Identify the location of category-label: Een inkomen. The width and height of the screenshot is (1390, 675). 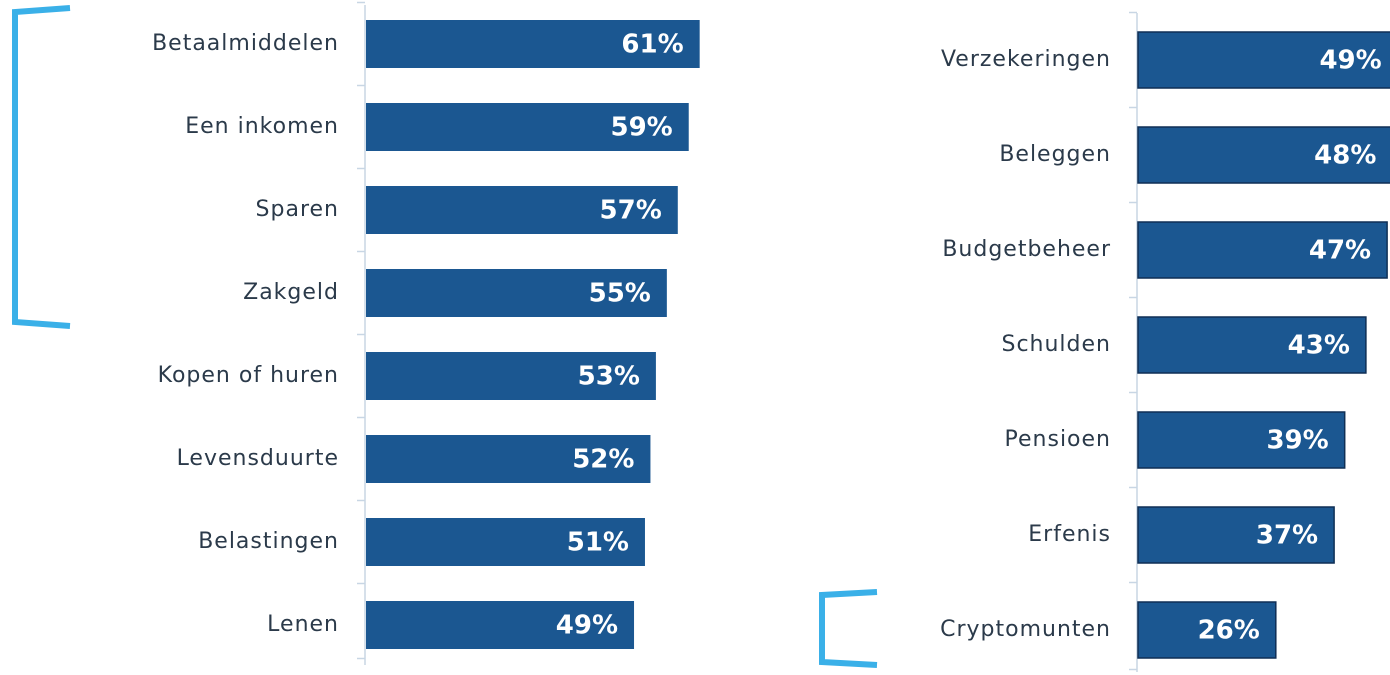
(262, 126).